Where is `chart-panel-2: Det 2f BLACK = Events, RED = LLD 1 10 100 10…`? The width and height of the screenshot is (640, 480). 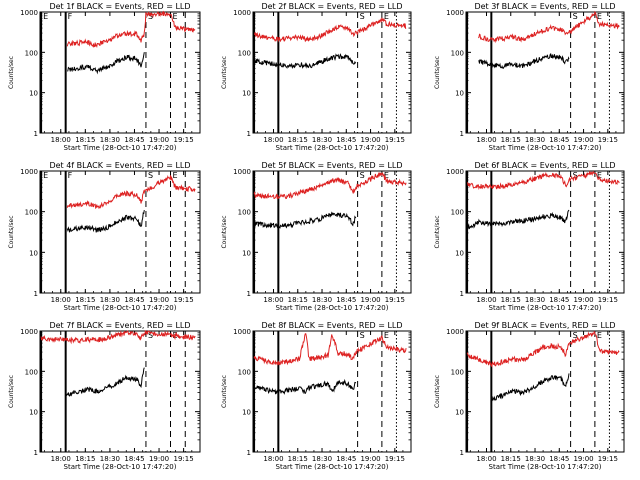 chart-panel-2: Det 2f BLACK = Events, RED = LLD 1 10 100 10… is located at coordinates (316, 77).